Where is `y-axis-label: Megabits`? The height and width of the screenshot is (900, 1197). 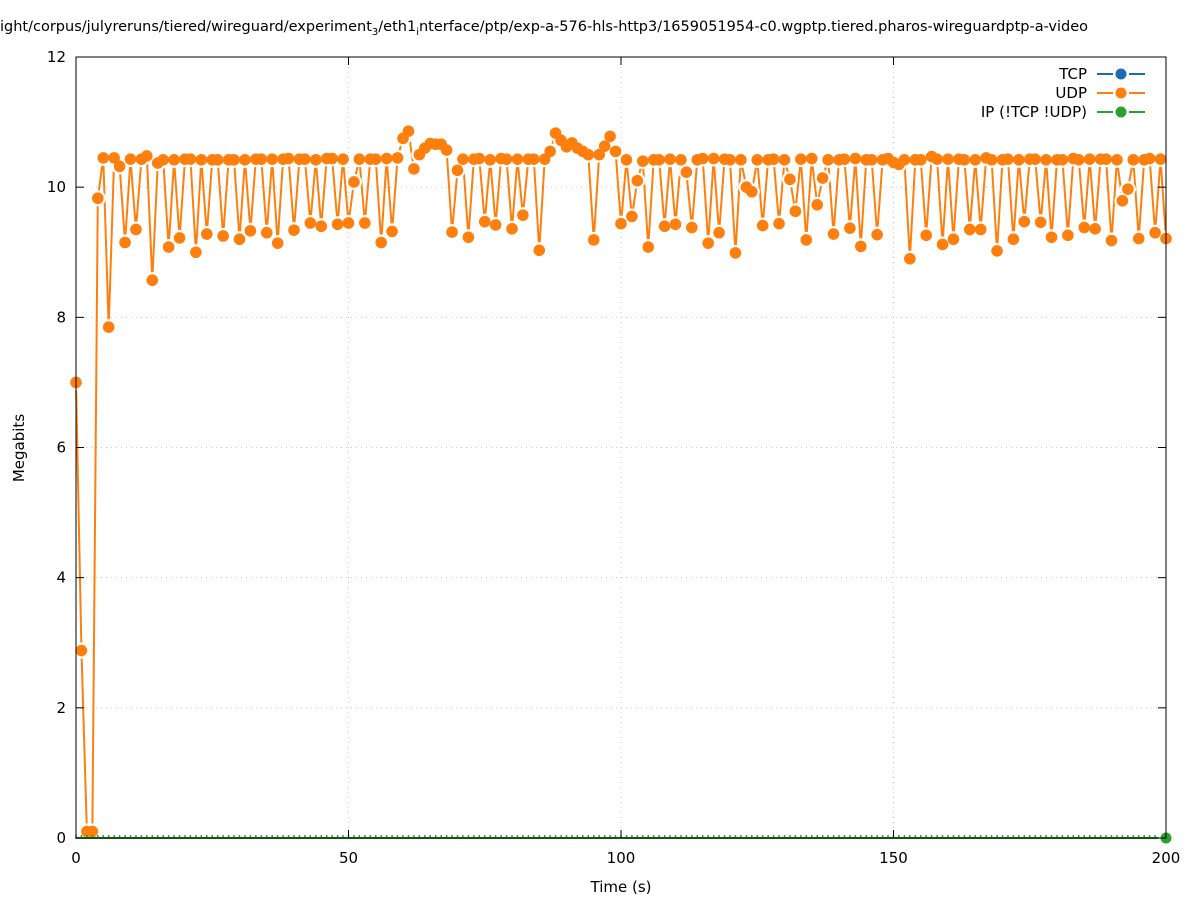
y-axis-label: Megabits is located at coordinates (19, 448).